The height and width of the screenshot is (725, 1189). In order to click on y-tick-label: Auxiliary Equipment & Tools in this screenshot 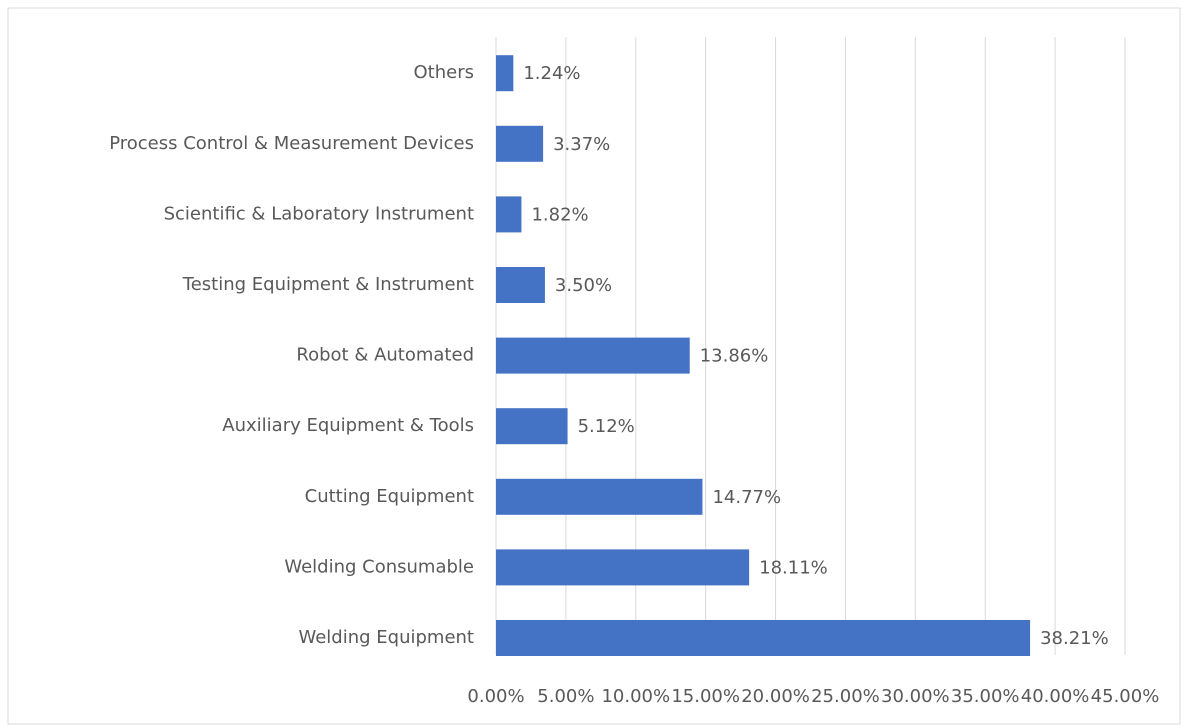, I will do `click(348, 425)`.